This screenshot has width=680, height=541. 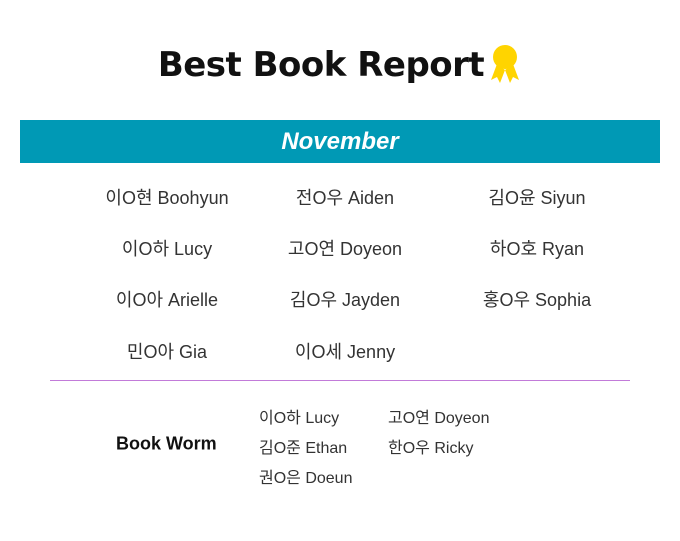 What do you see at coordinates (439, 418) in the screenshot?
I see `book-worm-name: 고O연 Doyeon` at bounding box center [439, 418].